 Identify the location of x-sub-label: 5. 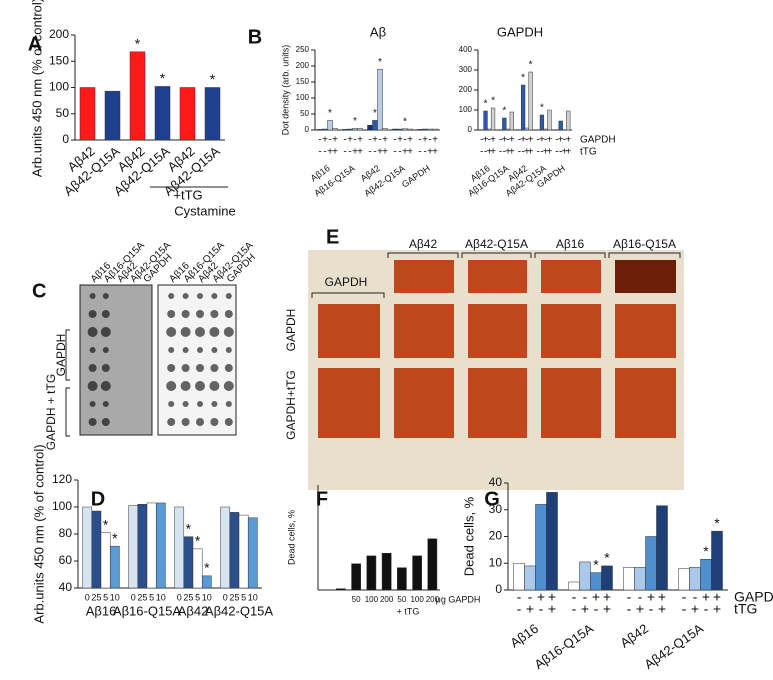
(151, 597).